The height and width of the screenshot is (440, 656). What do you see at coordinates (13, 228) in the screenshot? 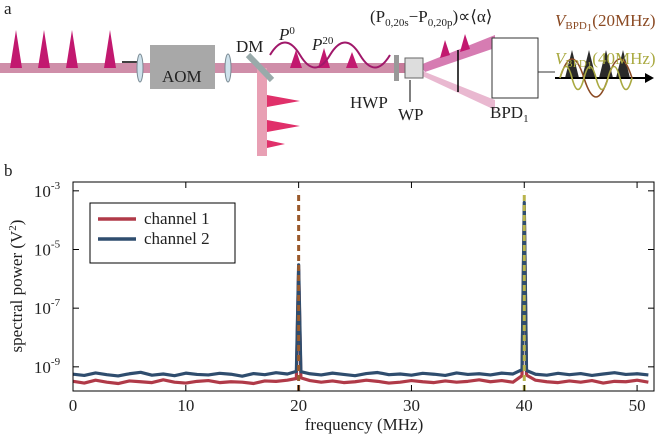
I see `yl1: 2` at bounding box center [13, 228].